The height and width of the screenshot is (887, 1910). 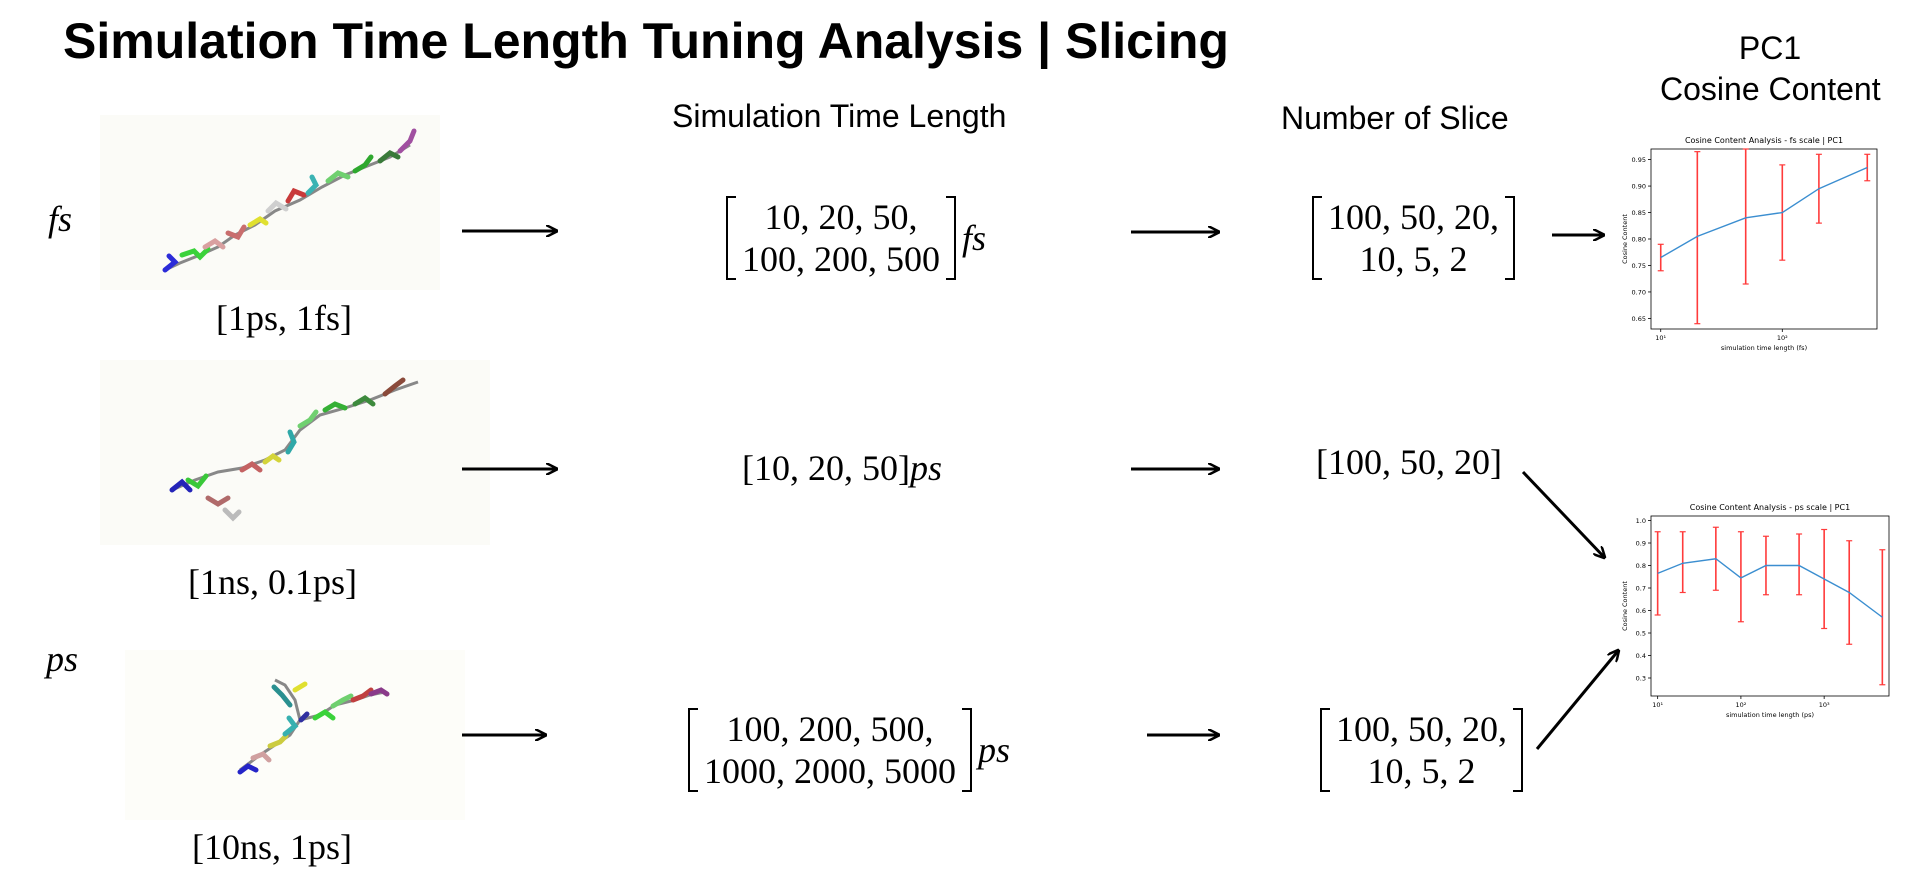 What do you see at coordinates (1562, 513) in the screenshot?
I see `arrow-row2-c` at bounding box center [1562, 513].